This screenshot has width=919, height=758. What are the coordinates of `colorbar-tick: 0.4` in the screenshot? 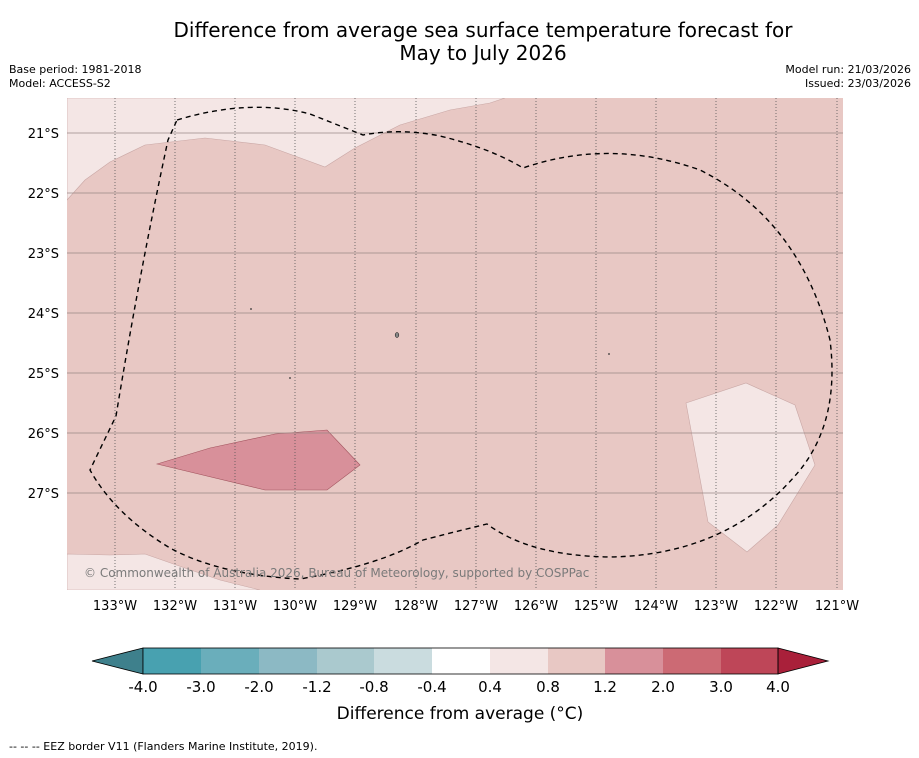 It's located at (490, 687).